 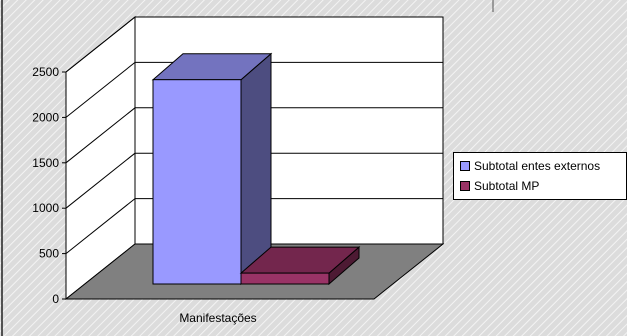 What do you see at coordinates (256, 169) in the screenshot?
I see `bar-side-face` at bounding box center [256, 169].